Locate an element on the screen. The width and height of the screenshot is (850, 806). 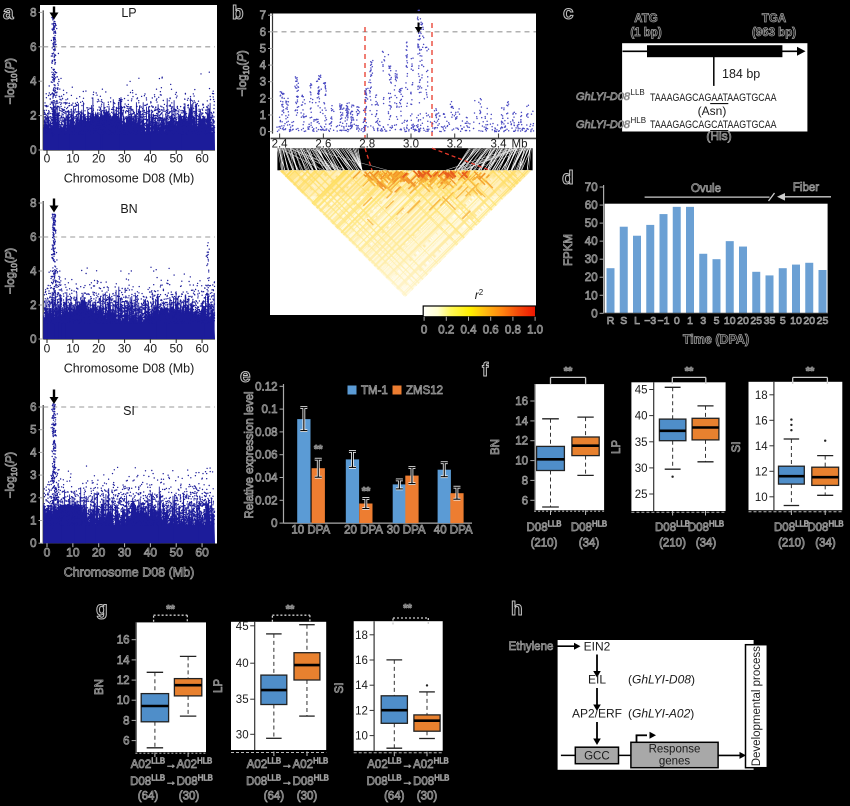
svg-text: 3.4 is located at coordinates (499, 145).